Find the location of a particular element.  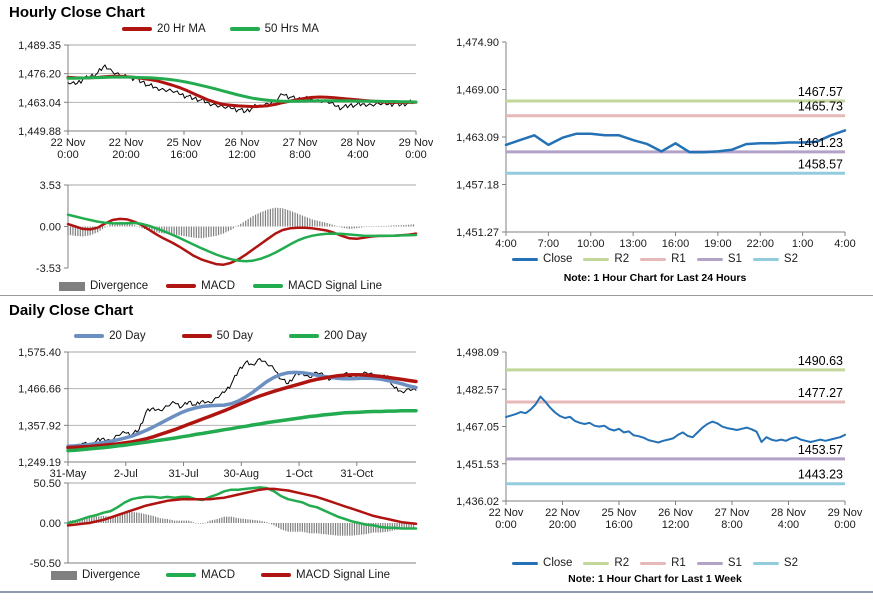

svg-text: 1,451.27 is located at coordinates (477, 233).